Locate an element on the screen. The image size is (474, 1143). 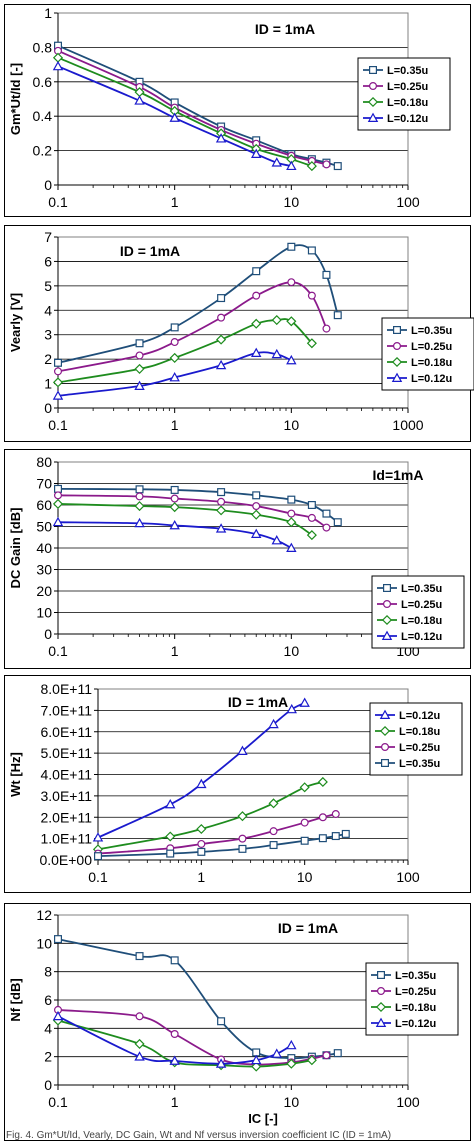
legend-label: L=0.18u is located at coordinates (431, 363).